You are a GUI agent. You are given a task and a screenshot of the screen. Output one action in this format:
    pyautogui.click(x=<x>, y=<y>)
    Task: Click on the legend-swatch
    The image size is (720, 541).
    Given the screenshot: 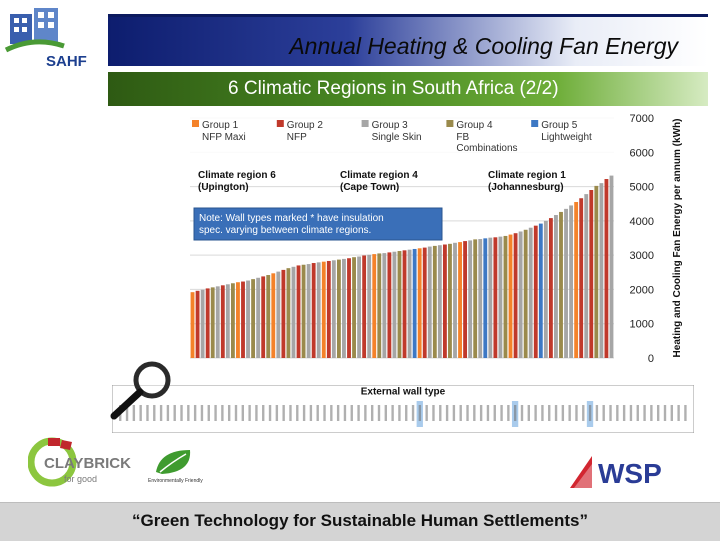 What is the action you would take?
    pyautogui.click(x=450, y=123)
    